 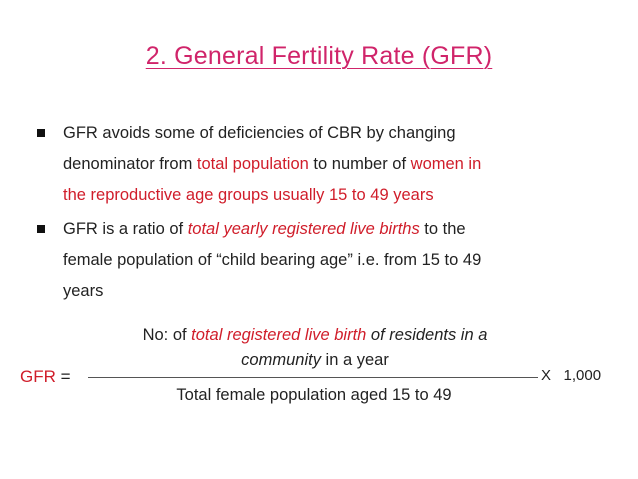 I want to click on bullet-1-text: denominator from, so click(x=130, y=164).